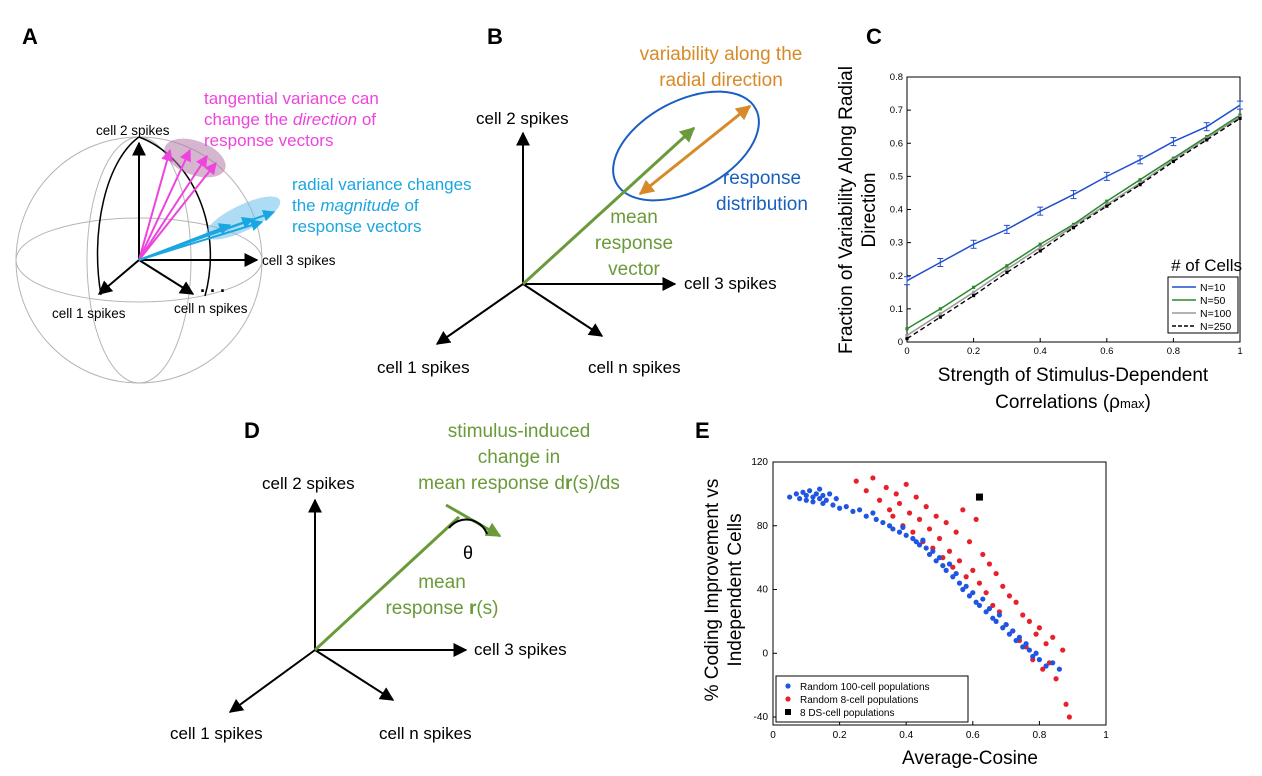  What do you see at coordinates (859, 700) in the screenshot?
I see `e-legend-label: Random 8-cell populations` at bounding box center [859, 700].